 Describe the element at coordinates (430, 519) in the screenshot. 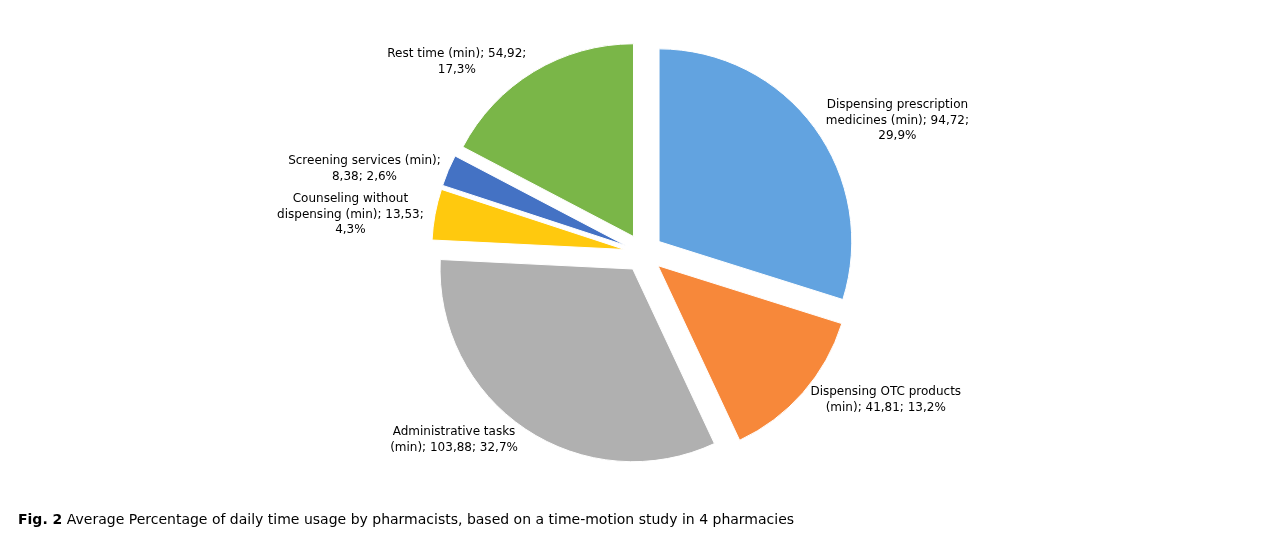

I see `text: Average Percentage of daily time usage by pharmacists, based on a time-motion study in 4 pharmacies` at that location.